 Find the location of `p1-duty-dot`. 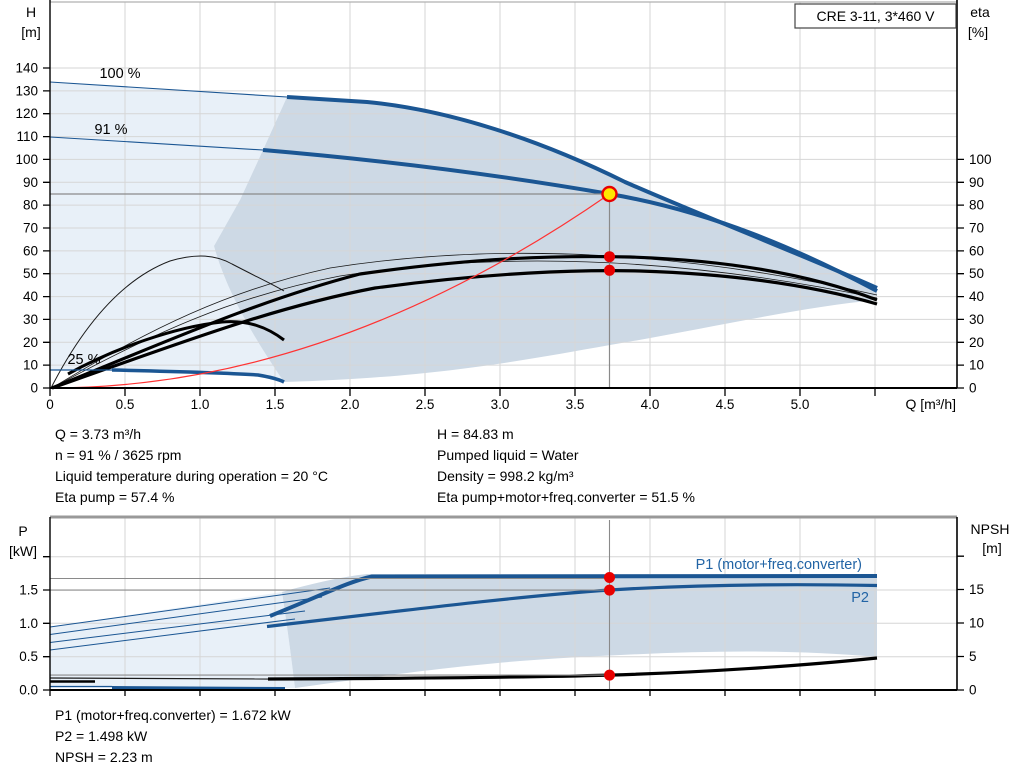

p1-duty-dot is located at coordinates (609, 577).